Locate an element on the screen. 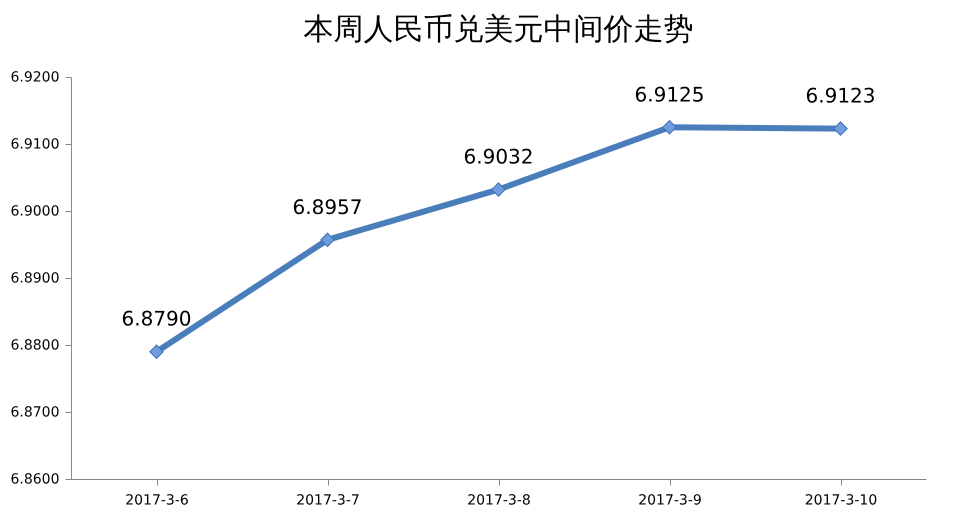 This screenshot has height=522, width=966. x-tick-label: 2017-3-7 is located at coordinates (328, 500).